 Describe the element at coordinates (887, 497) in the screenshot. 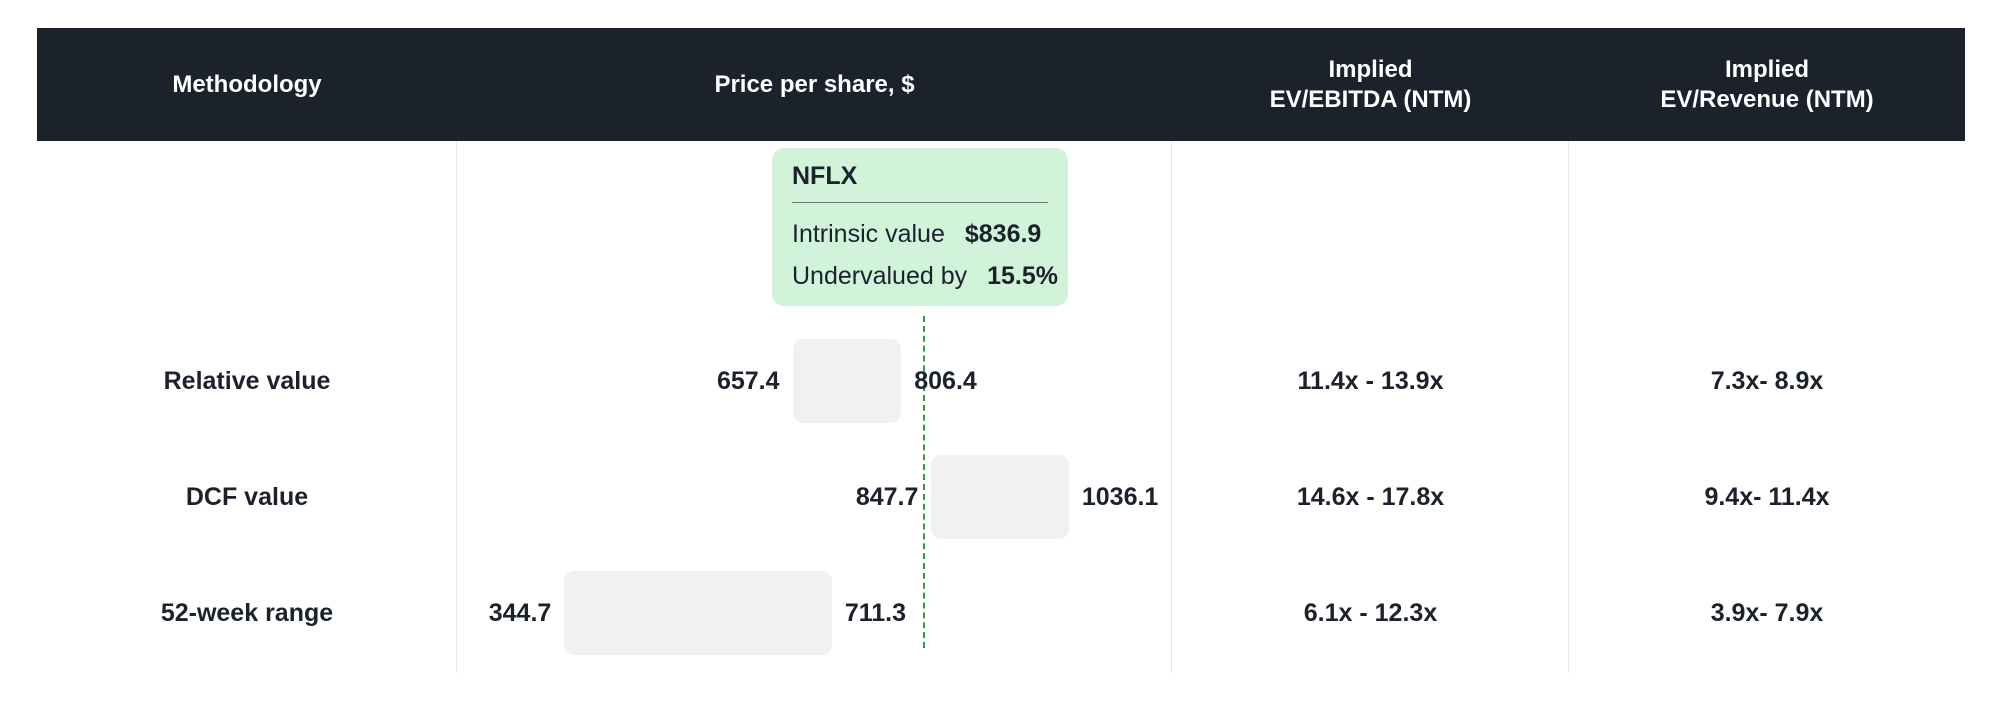

I see `range-low-label: 847.7` at that location.